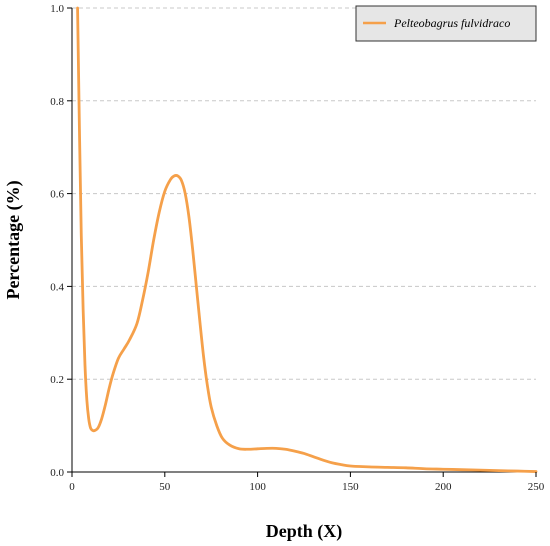 The image size is (550, 546). I want to click on y-tick-label: 0.8, so click(57, 102).